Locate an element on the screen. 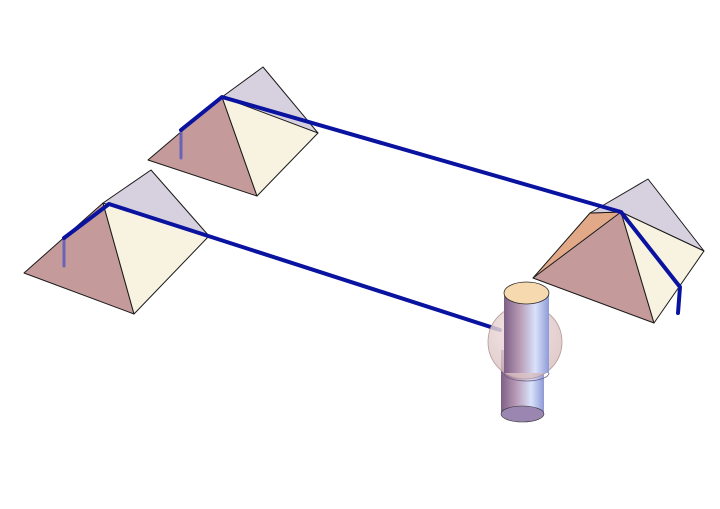  prism-top-left is located at coordinates (233, 131).